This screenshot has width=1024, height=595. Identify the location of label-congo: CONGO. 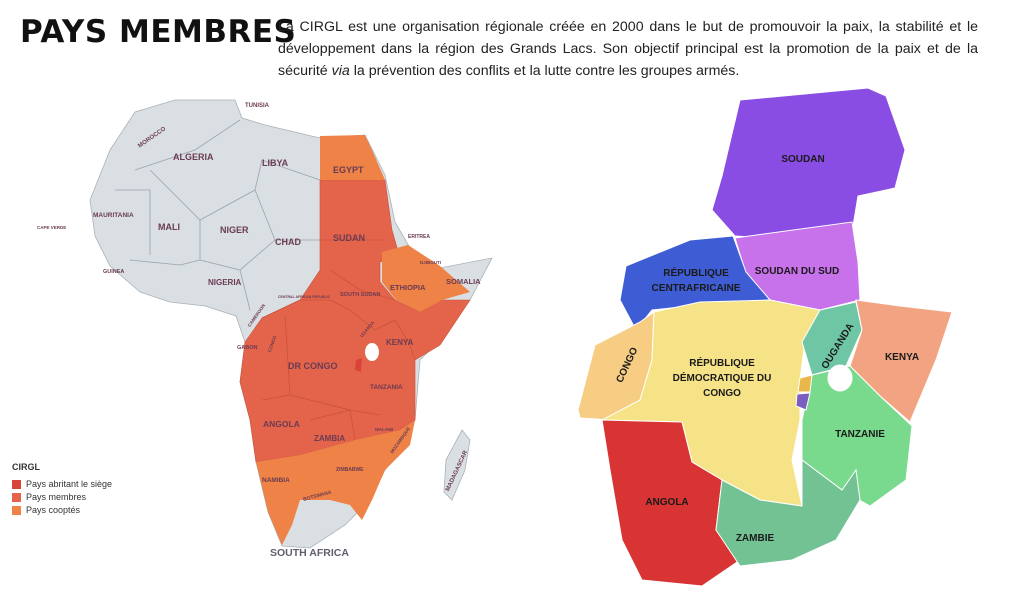
(272, 344).